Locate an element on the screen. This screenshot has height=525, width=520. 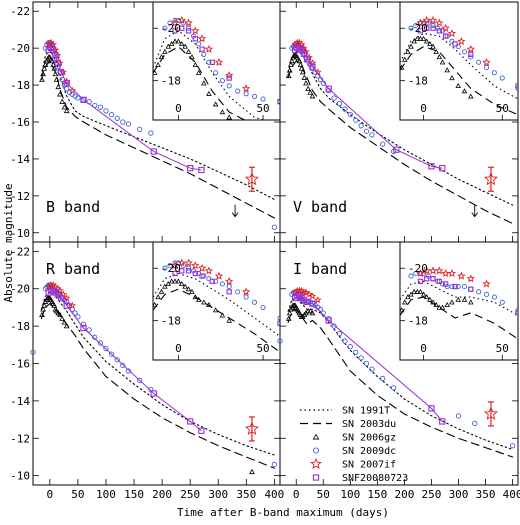
inset-b-band: 0 50 -20 -18 is located at coordinates (216, 61).